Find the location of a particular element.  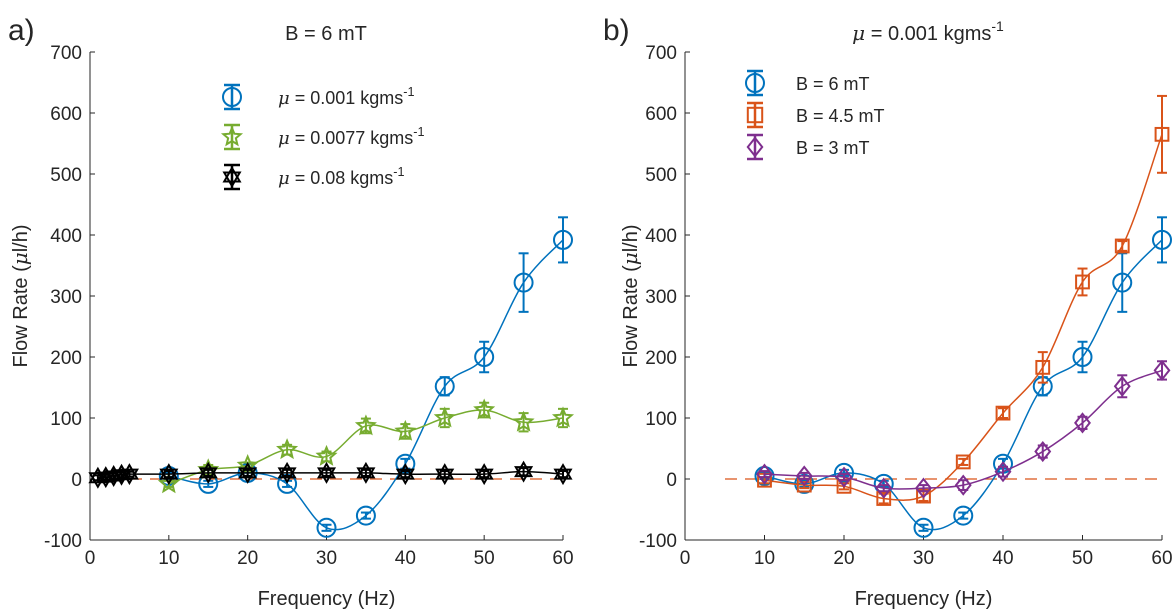

legend-label: μ = 0.001 kgms-1 is located at coordinates (346, 97).